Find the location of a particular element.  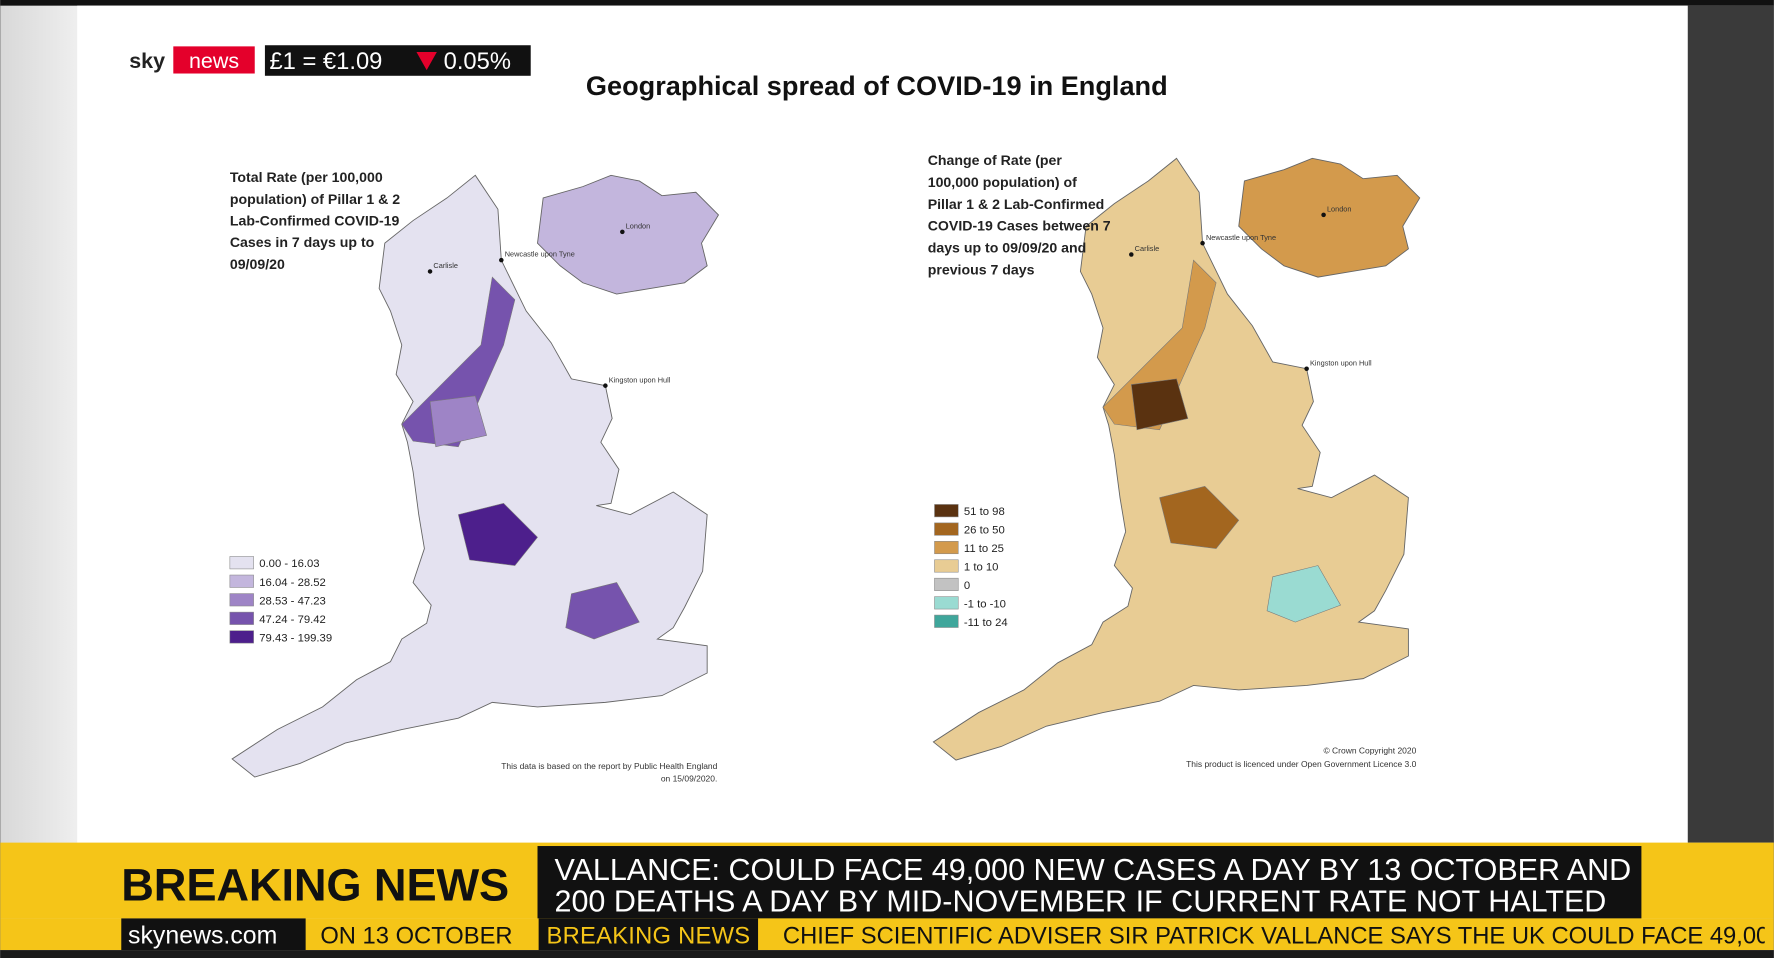

top-bar is located at coordinates (887, 3).